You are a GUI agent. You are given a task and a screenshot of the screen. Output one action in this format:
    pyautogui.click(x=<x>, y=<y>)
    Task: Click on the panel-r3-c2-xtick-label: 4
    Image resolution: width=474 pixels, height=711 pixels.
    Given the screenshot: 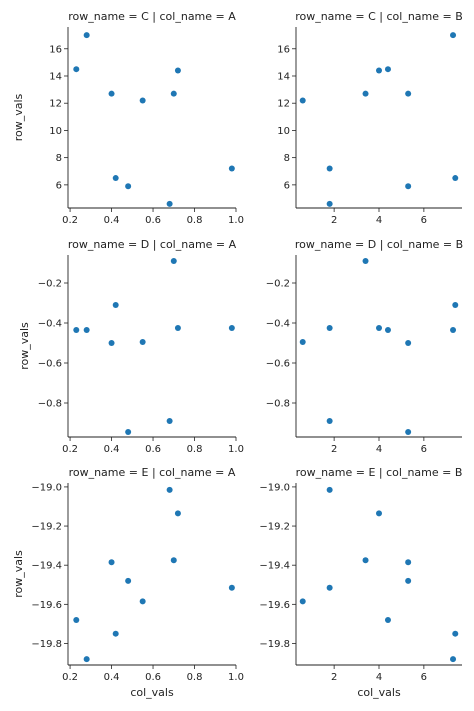 What is the action you would take?
    pyautogui.click(x=379, y=677)
    